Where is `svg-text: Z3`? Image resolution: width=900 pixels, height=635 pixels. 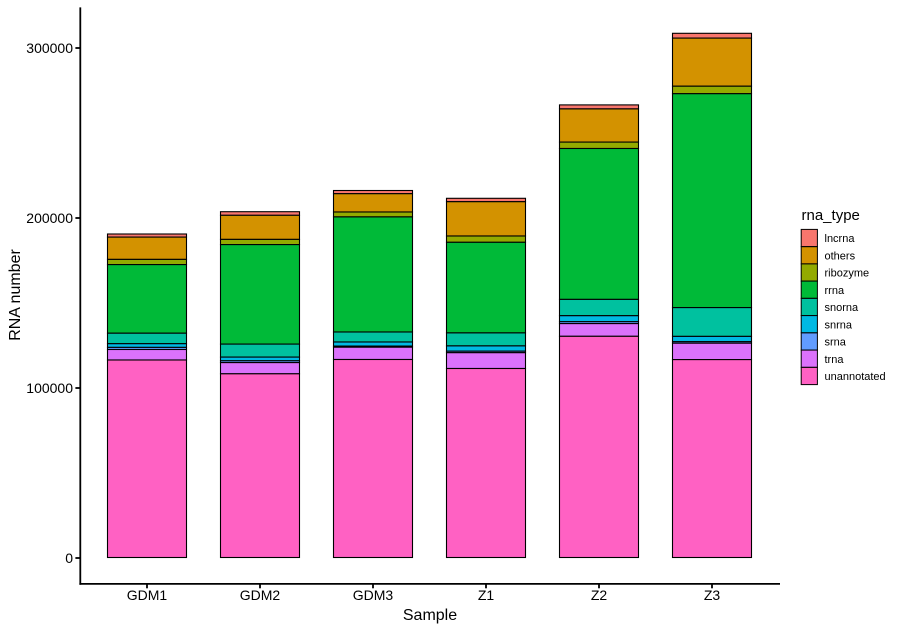 svg-text: Z3 is located at coordinates (712, 595).